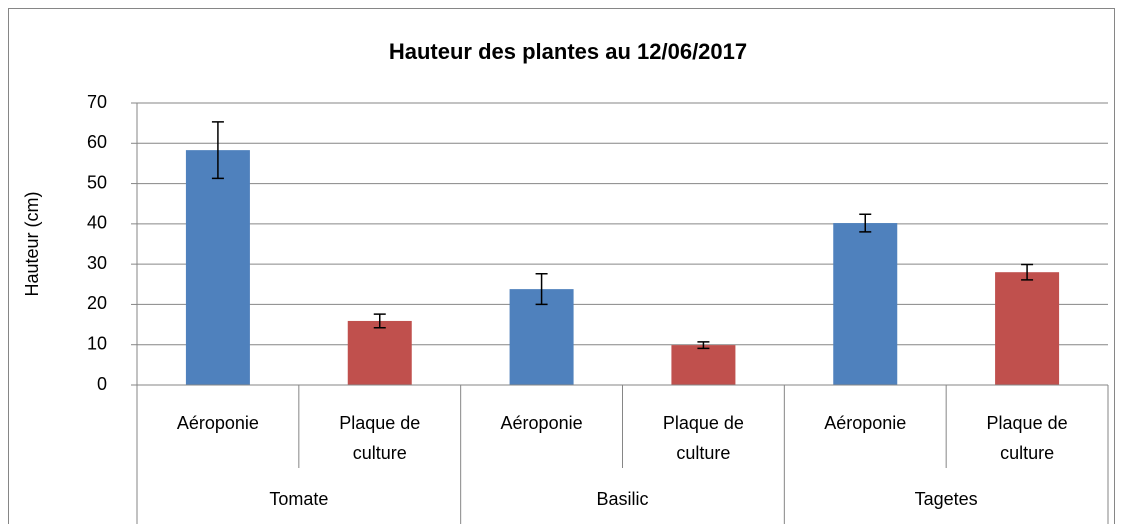  I want to click on y-tick-label: 50, so click(97, 182).